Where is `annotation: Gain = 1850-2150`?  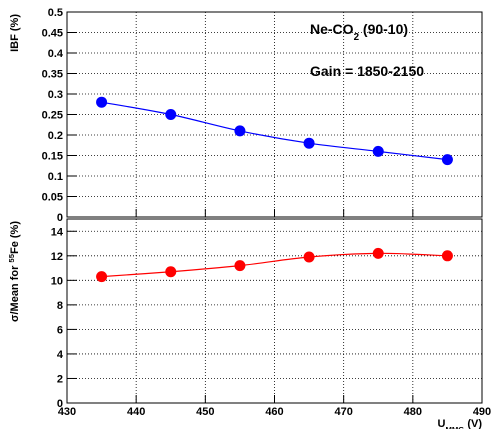 annotation: Gain = 1850-2150 is located at coordinates (367, 71).